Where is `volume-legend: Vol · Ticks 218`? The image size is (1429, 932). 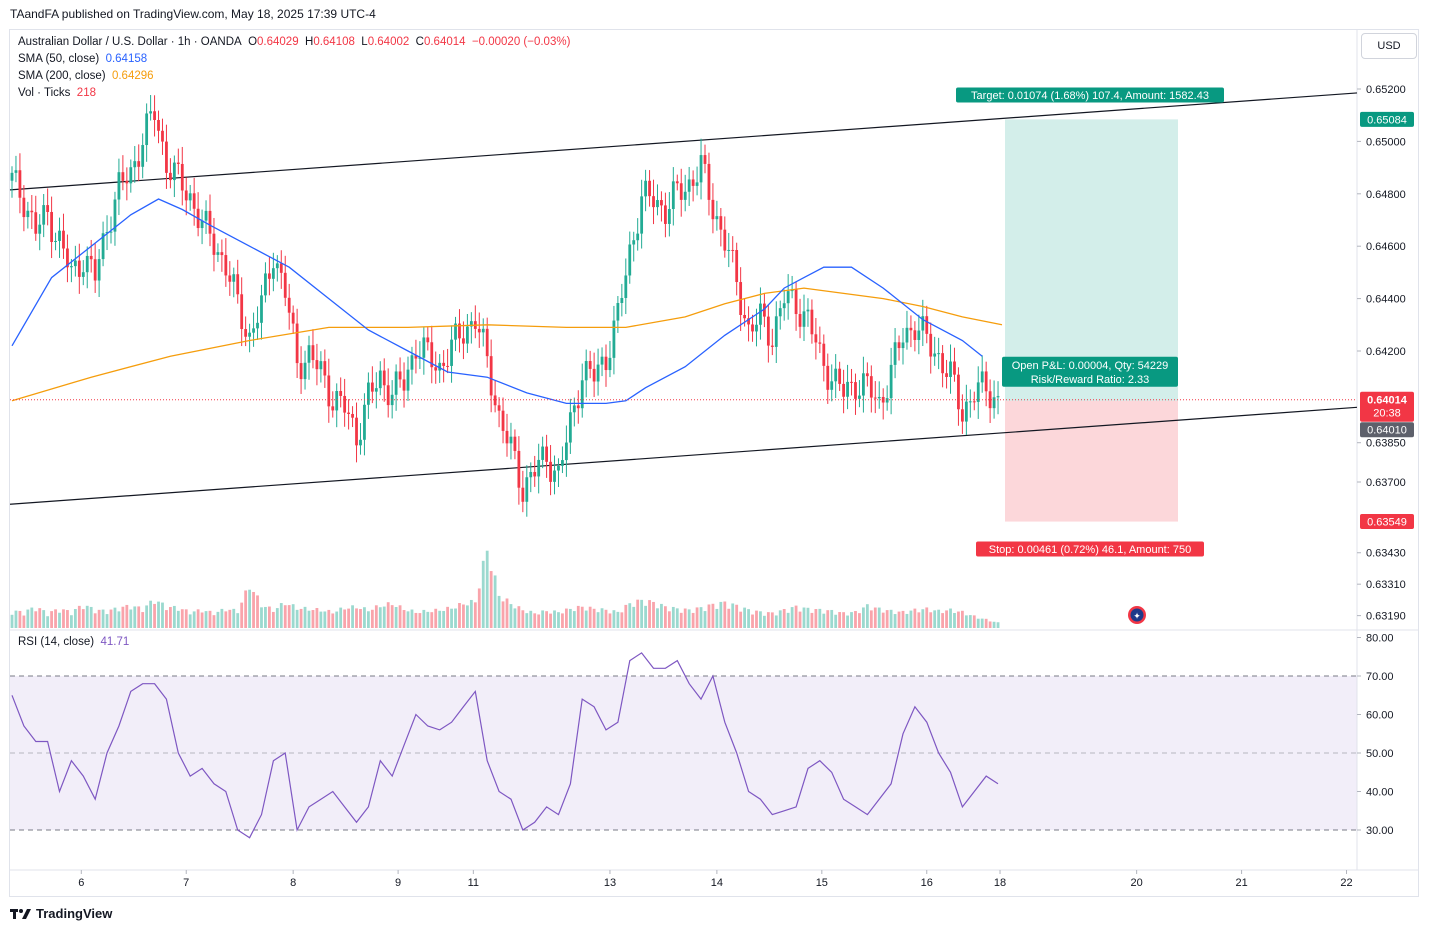 volume-legend: Vol · Ticks 218 is located at coordinates (294, 93).